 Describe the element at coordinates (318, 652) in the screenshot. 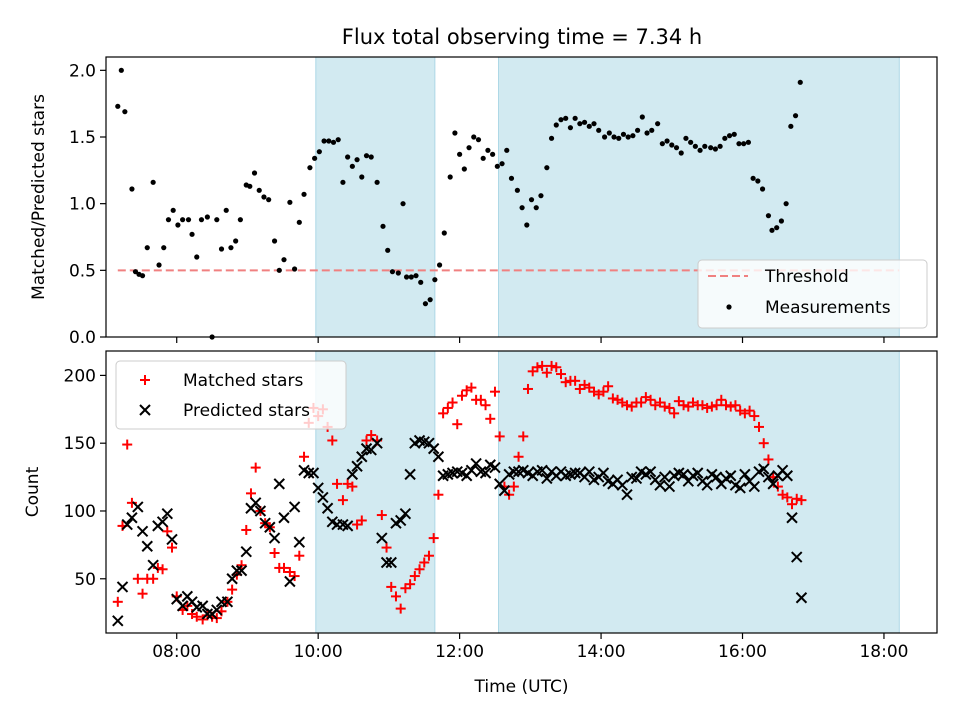

I see `x-tick-label: 10:00` at that location.